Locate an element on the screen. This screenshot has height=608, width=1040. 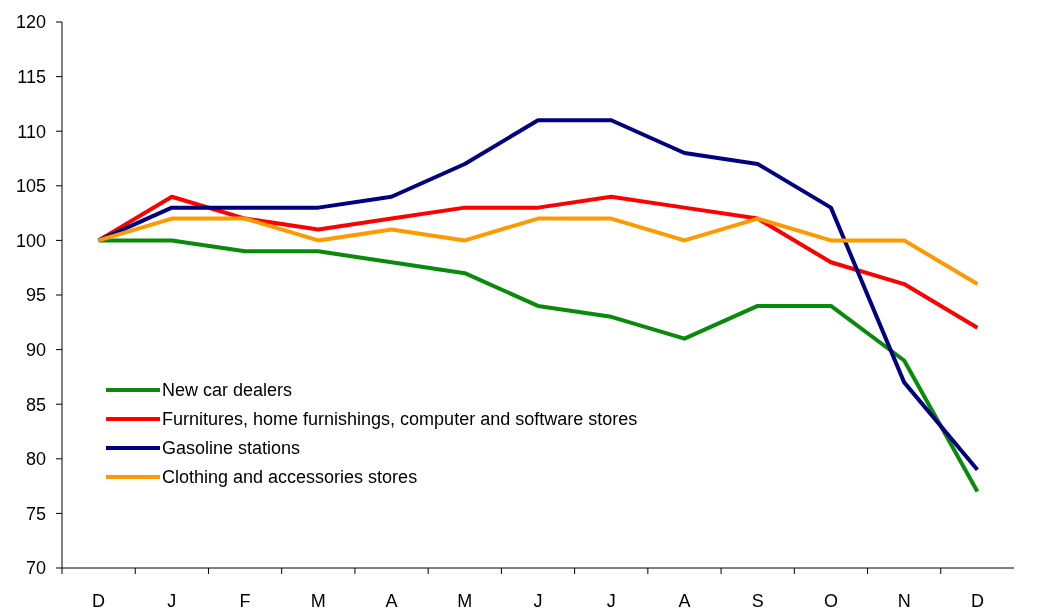
x-tick-label: F is located at coordinates (245, 599).